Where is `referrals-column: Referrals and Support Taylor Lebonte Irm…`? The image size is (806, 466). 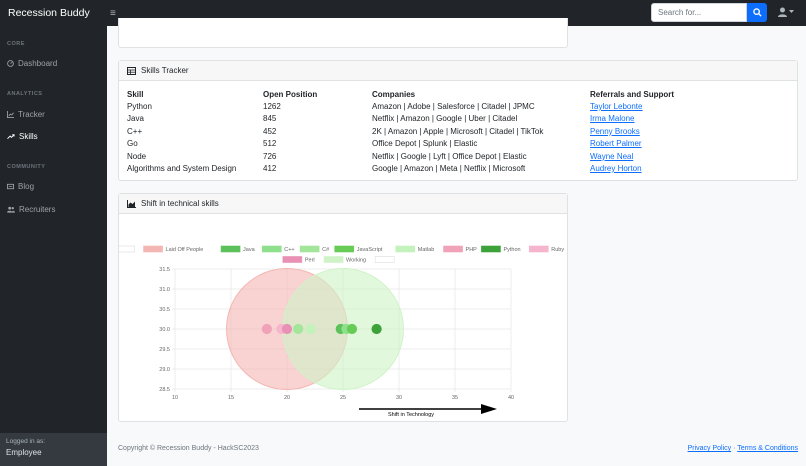 referrals-column: Referrals and Support Taylor Lebonte Irm… is located at coordinates (680, 133).